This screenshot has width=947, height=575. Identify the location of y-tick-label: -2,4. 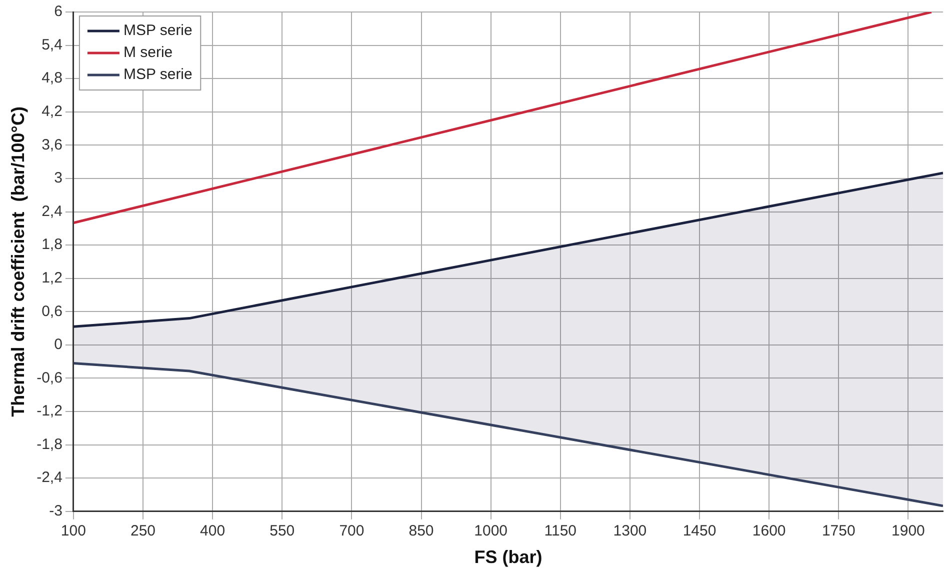
(49, 477).